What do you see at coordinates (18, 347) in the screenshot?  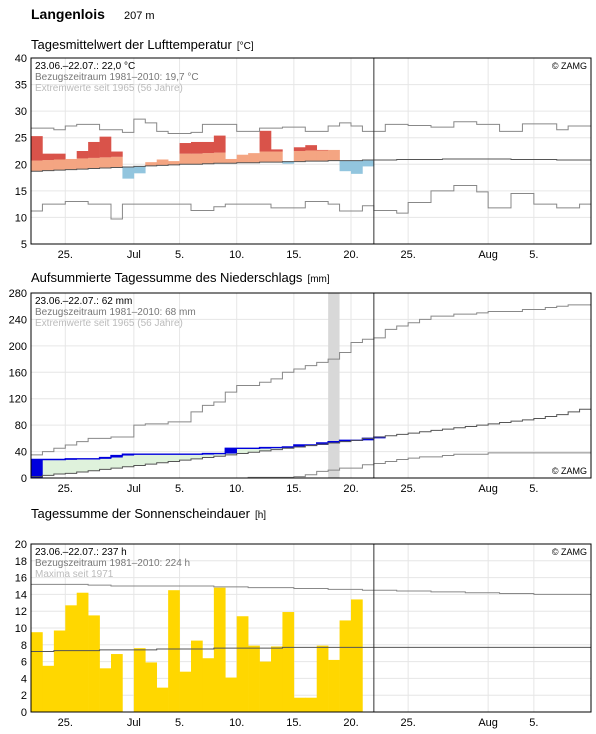 I see `y-tick-label: 200` at bounding box center [18, 347].